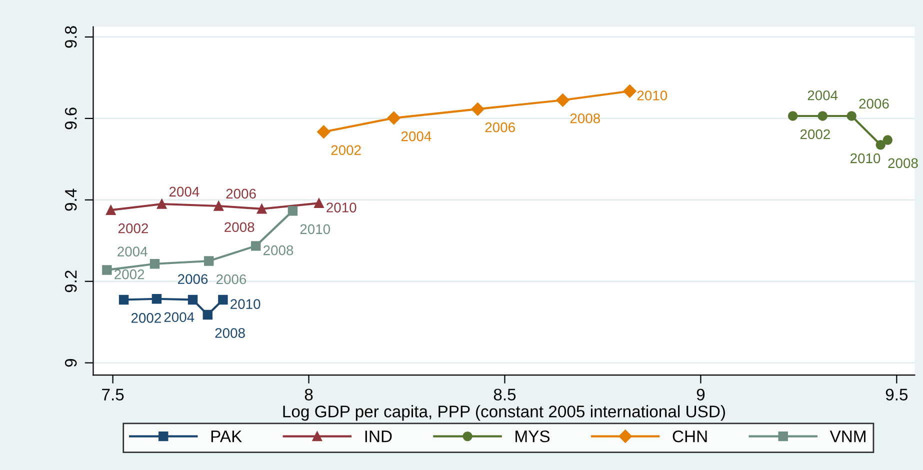  Describe the element at coordinates (70, 199) in the screenshot. I see `y-tick-label: 9.4` at that location.